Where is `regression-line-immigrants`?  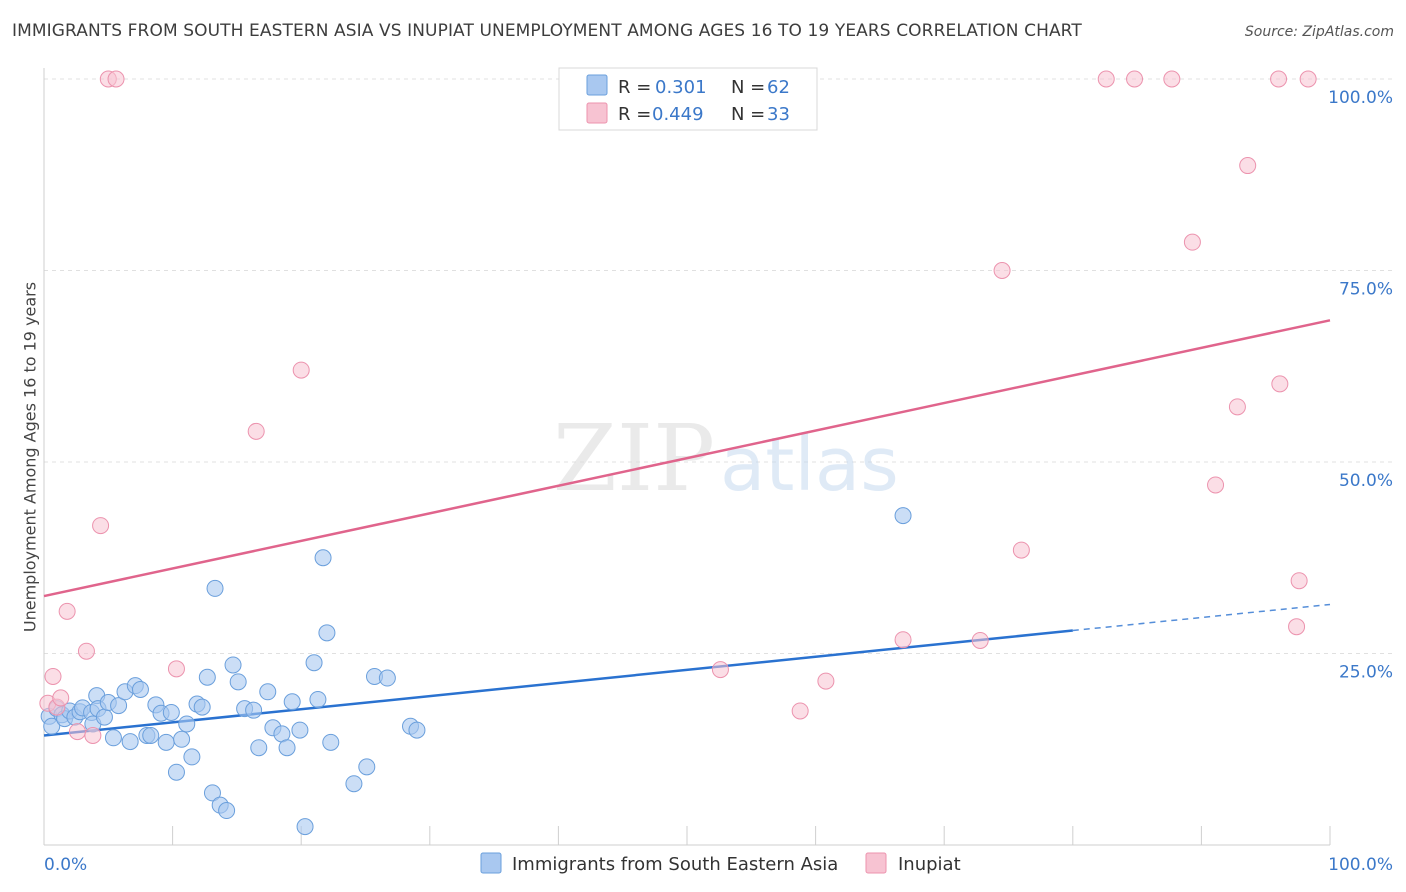
regression-line-immigrants is located at coordinates (558, 683).